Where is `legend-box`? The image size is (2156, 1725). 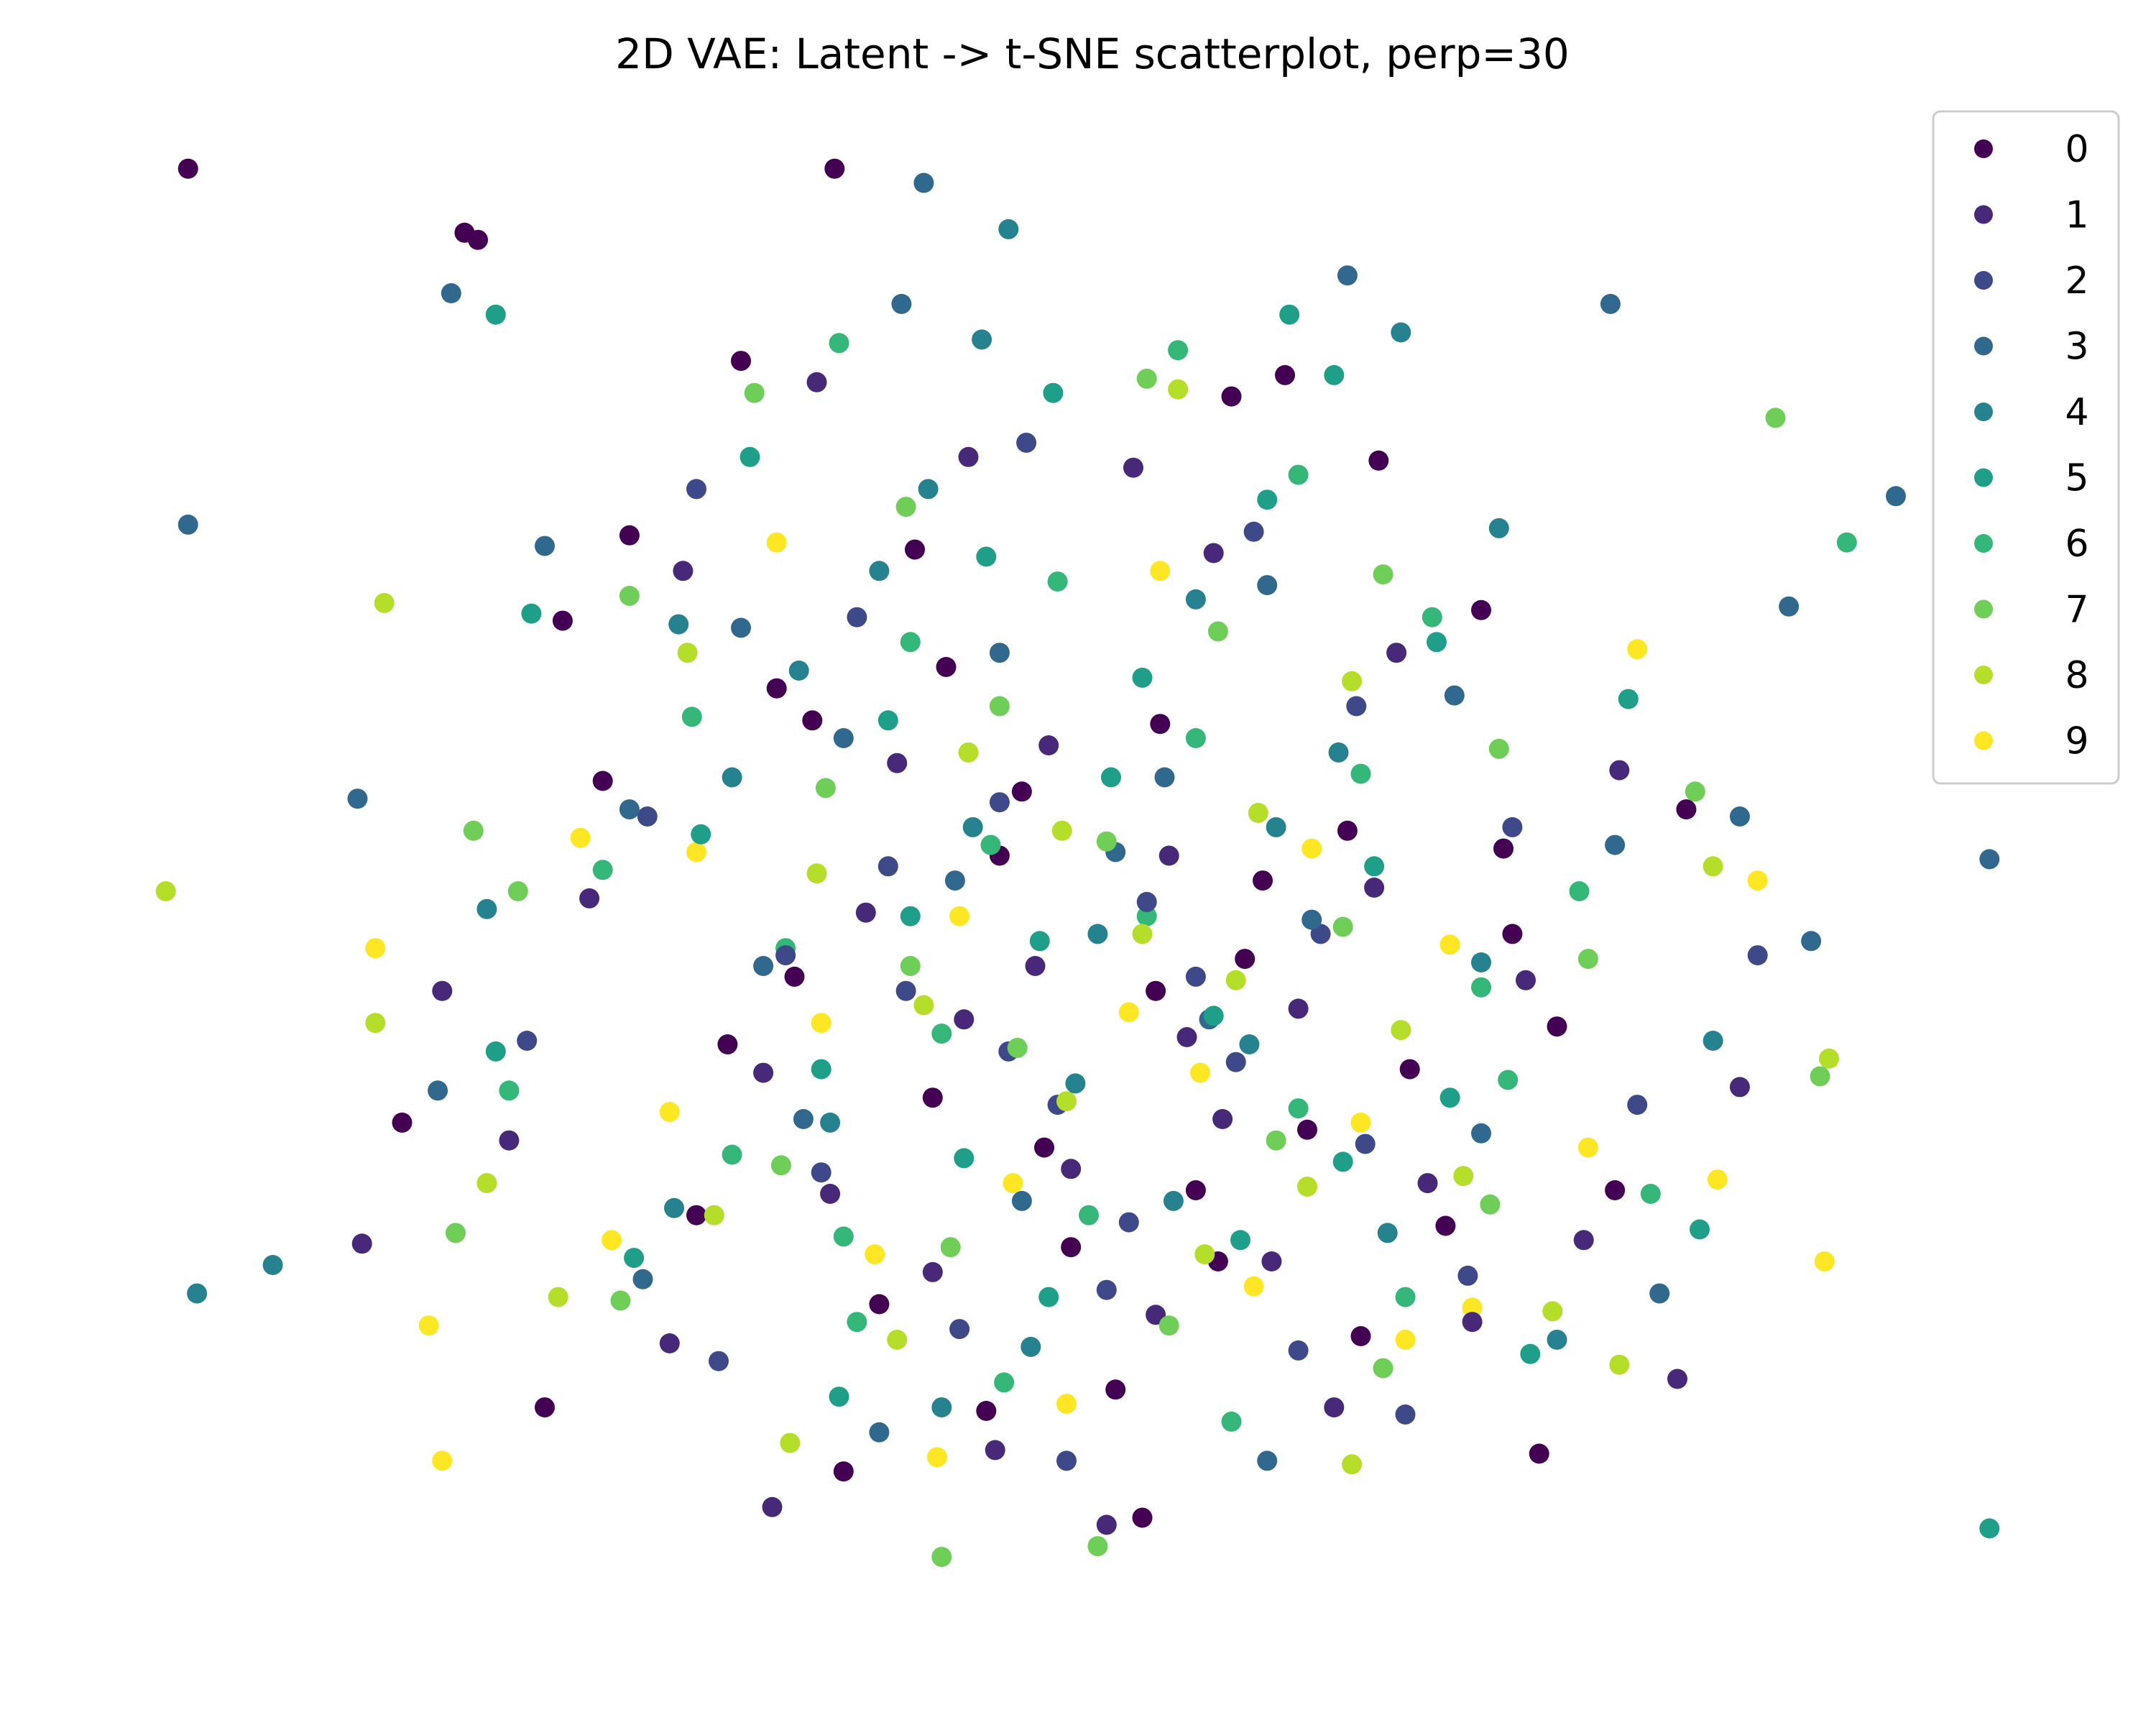 legend-box is located at coordinates (2026, 447).